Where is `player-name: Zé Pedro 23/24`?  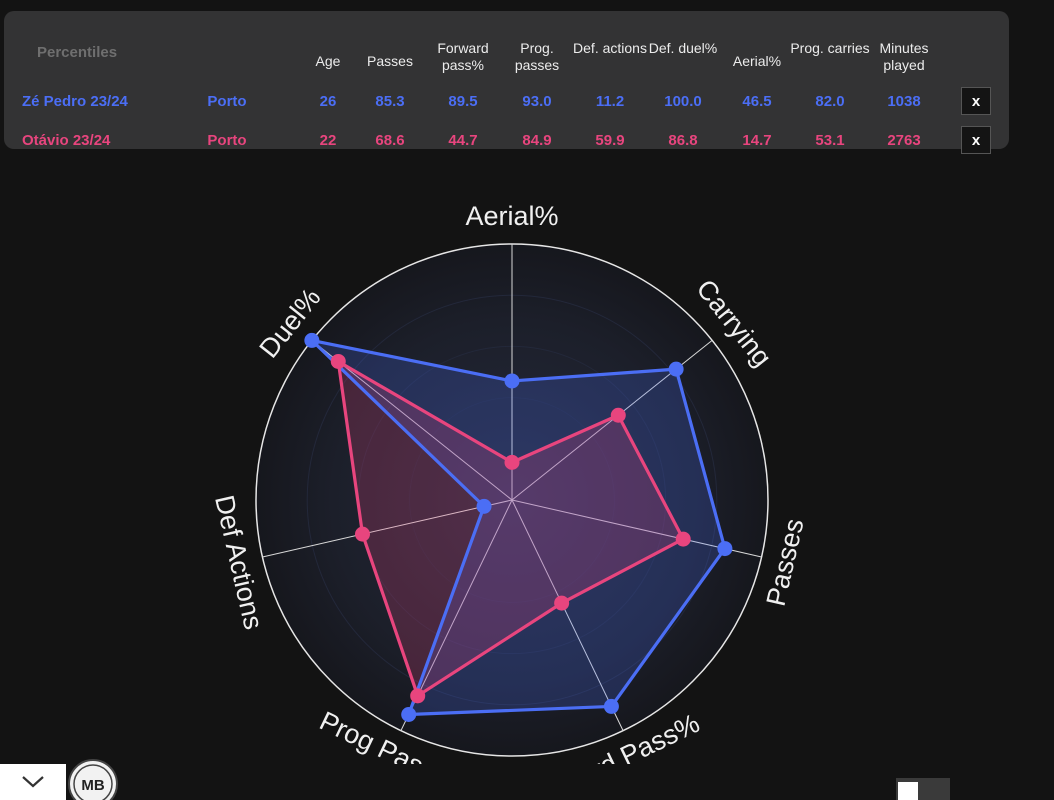 player-name: Zé Pedro 23/24 is located at coordinates (75, 101).